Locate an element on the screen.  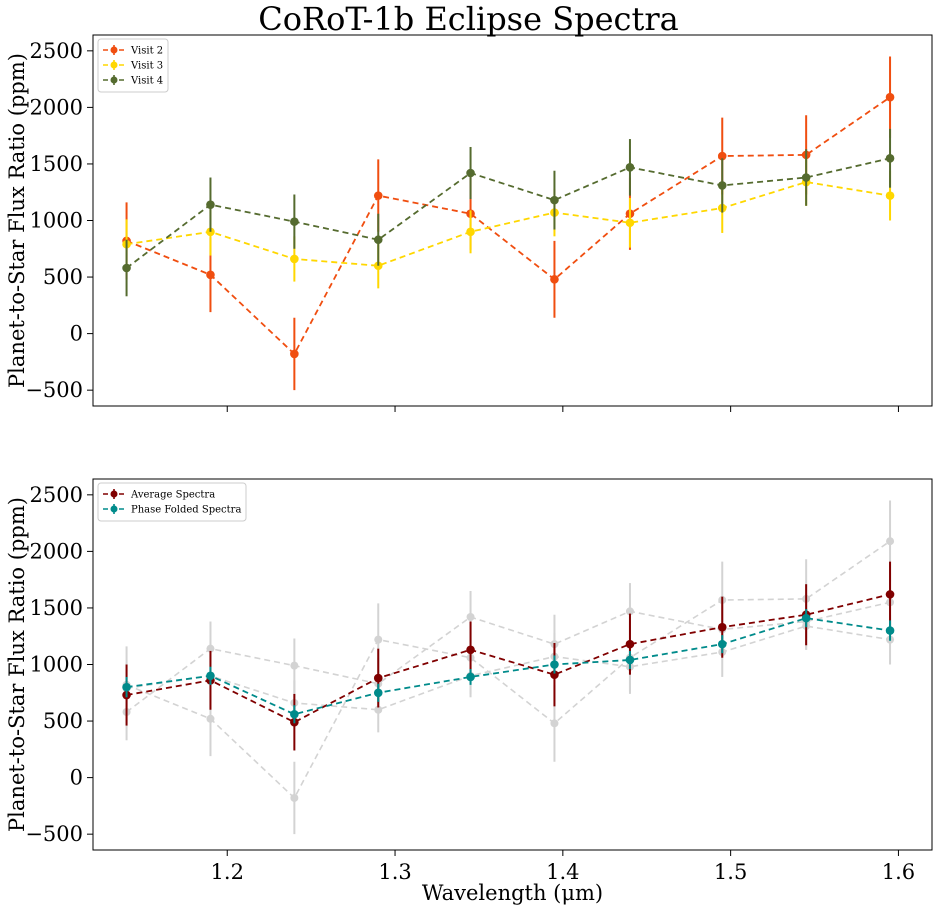
legend-marker-phase-folded-spectra is located at coordinates (114, 509).